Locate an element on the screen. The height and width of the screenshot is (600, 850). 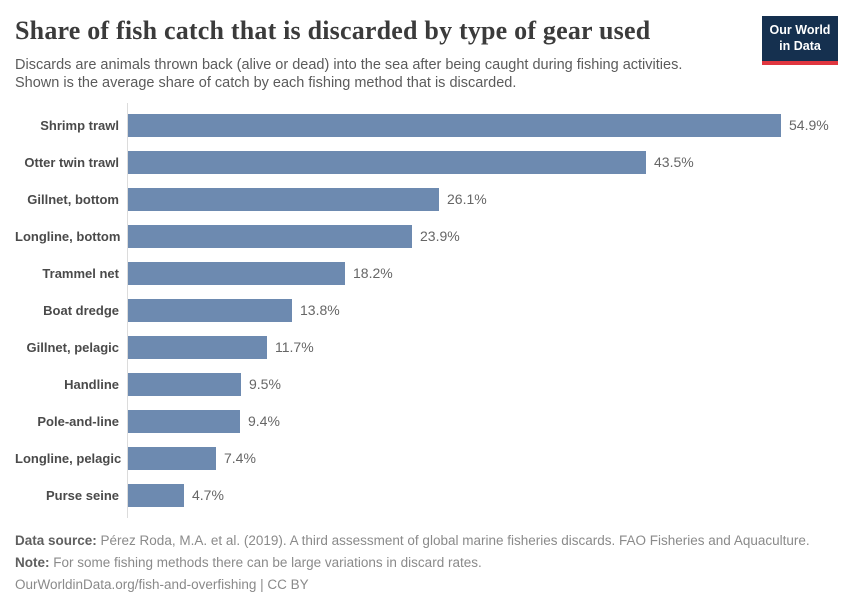
bar-category-label: Shrimp trawl is located at coordinates (79, 125).